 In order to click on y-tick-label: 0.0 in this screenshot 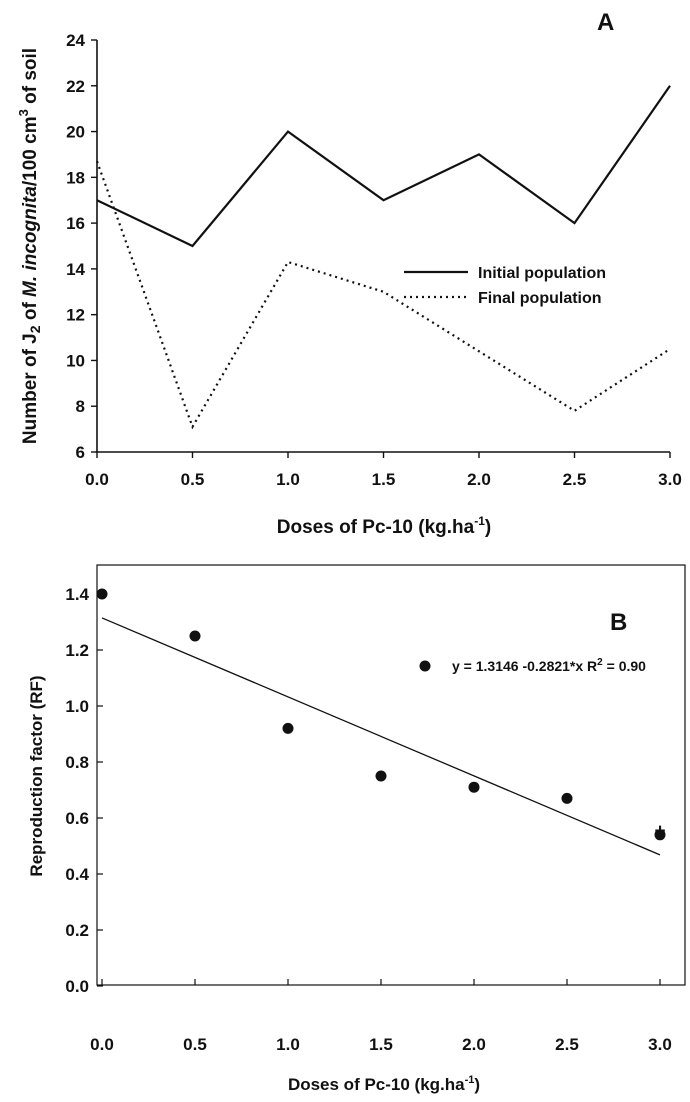, I will do `click(77, 986)`.